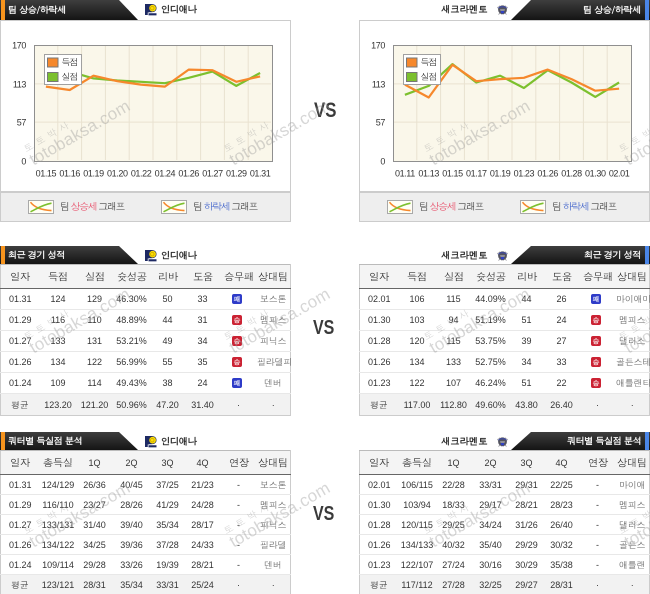 Image resolution: width=650 pixels, height=594 pixels. I want to click on svg-text: 01.28, so click(571, 174).